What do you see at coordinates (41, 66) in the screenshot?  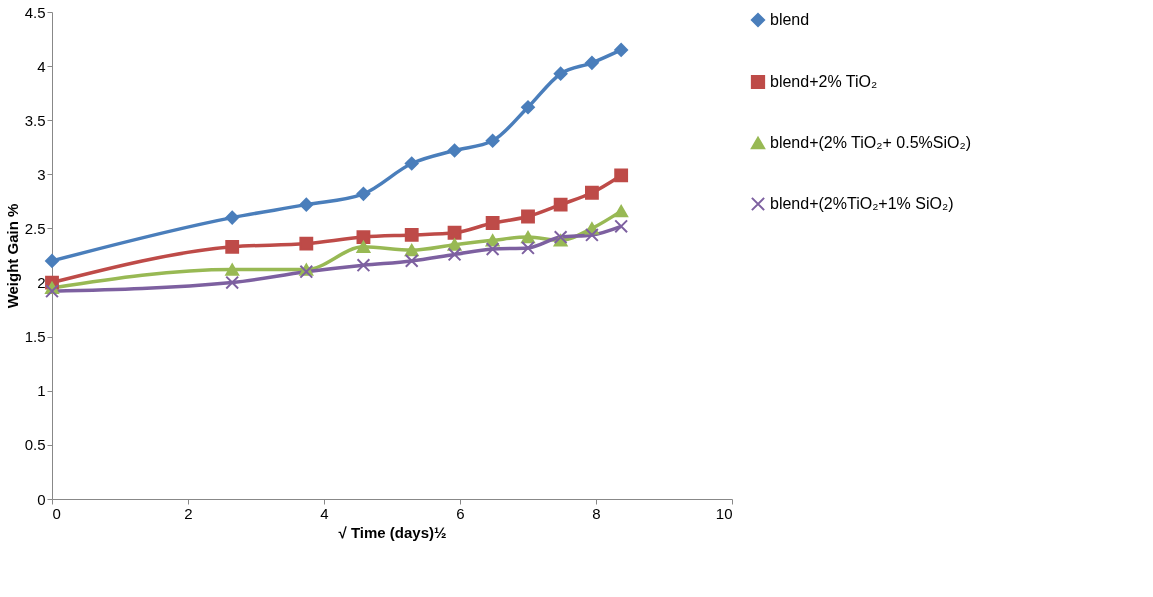 I see `y-tick-label: 4` at bounding box center [41, 66].